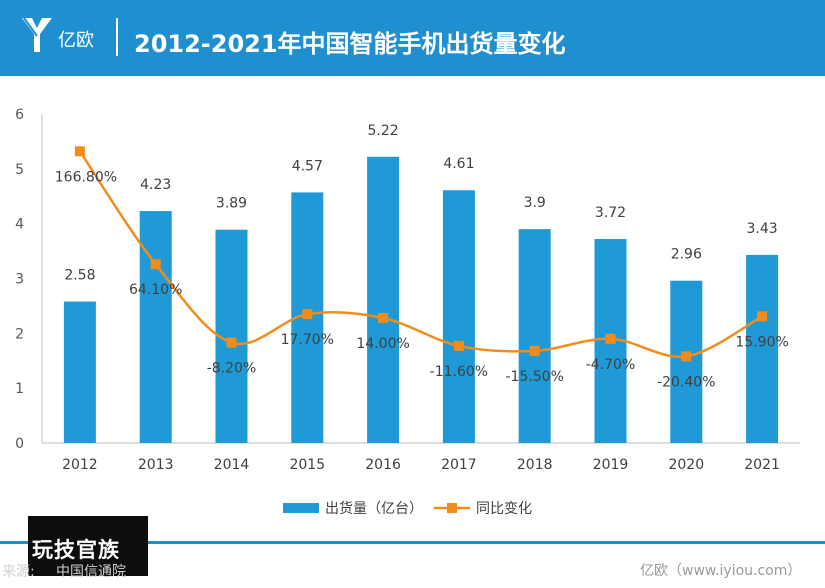  I want to click on legend-line-label: 同比变化, so click(504, 509).